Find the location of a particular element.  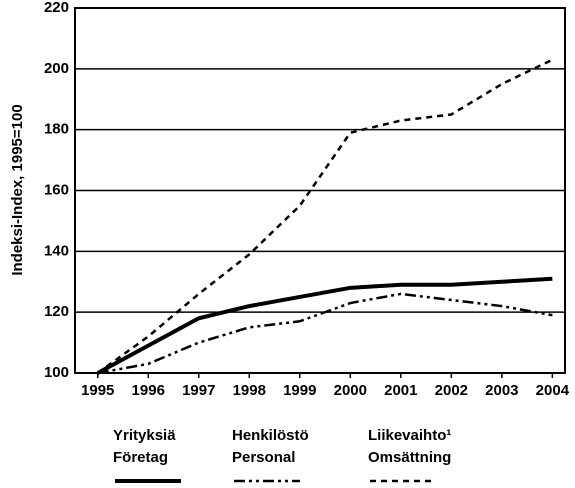

series-line is located at coordinates (325, 333).